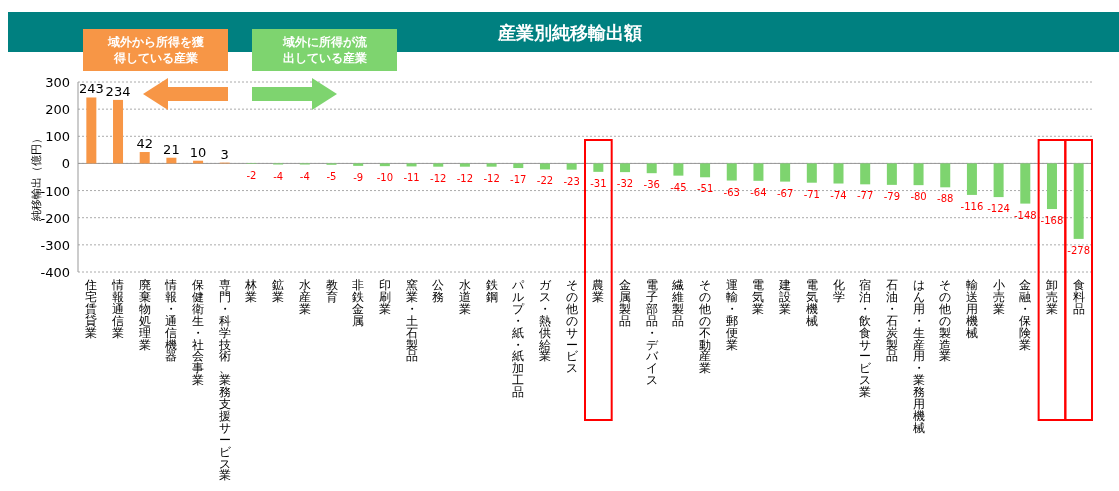  I want to click on x-tick-label: 卸売業, so click(1051, 297).